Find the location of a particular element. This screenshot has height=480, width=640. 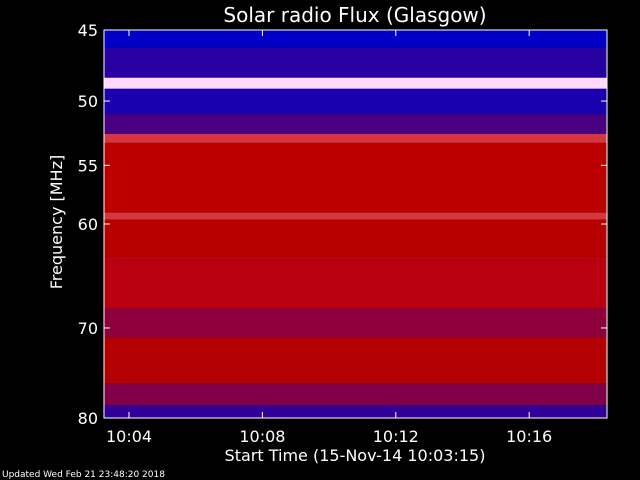

x-axis-label: Start Time (15-Nov-14 10:03:15) is located at coordinates (355, 455).